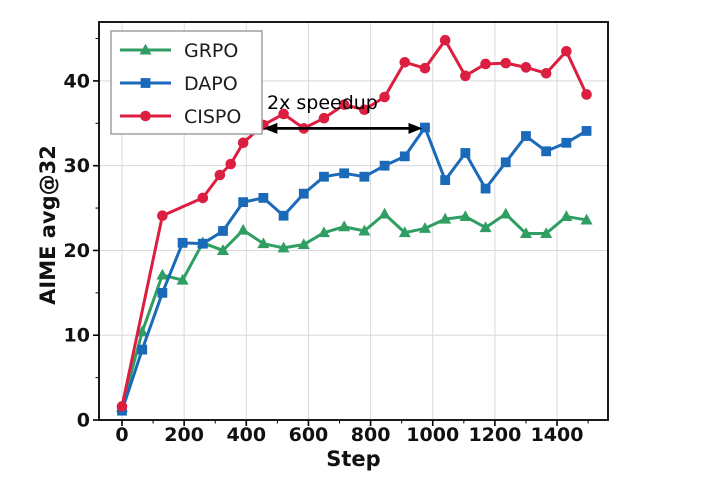 The width and height of the screenshot is (715, 483). Describe the element at coordinates (77, 336) in the screenshot. I see `y-tick-label: 10` at that location.